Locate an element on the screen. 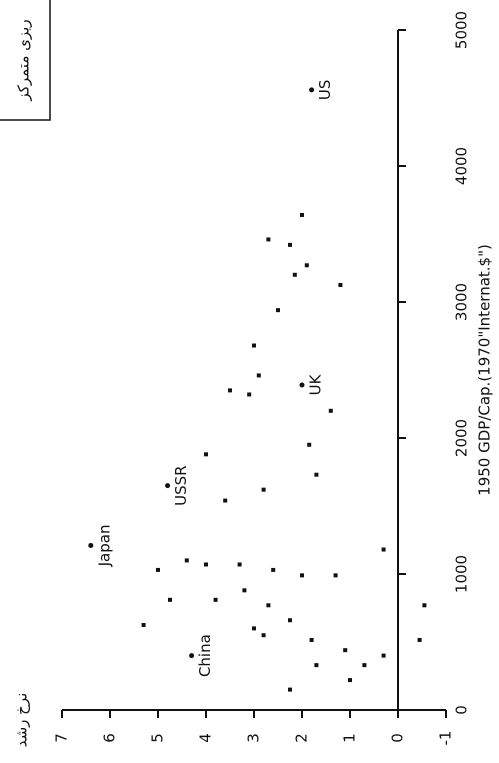  chart-title: ریزی متمرکز is located at coordinates (24, 60).